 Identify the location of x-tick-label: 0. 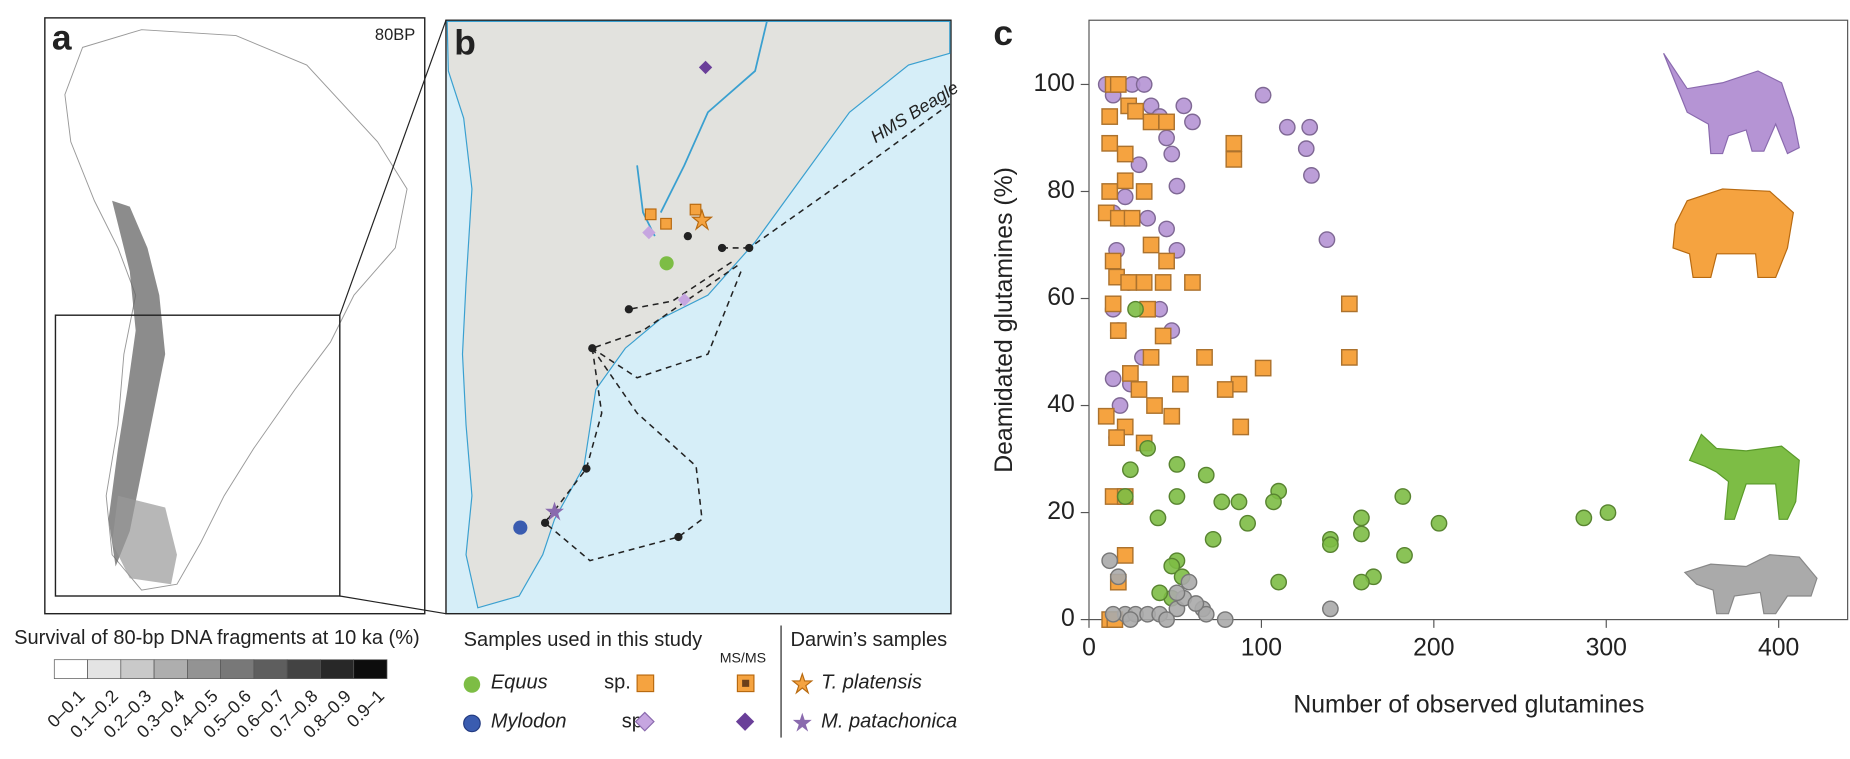
(1089, 648).